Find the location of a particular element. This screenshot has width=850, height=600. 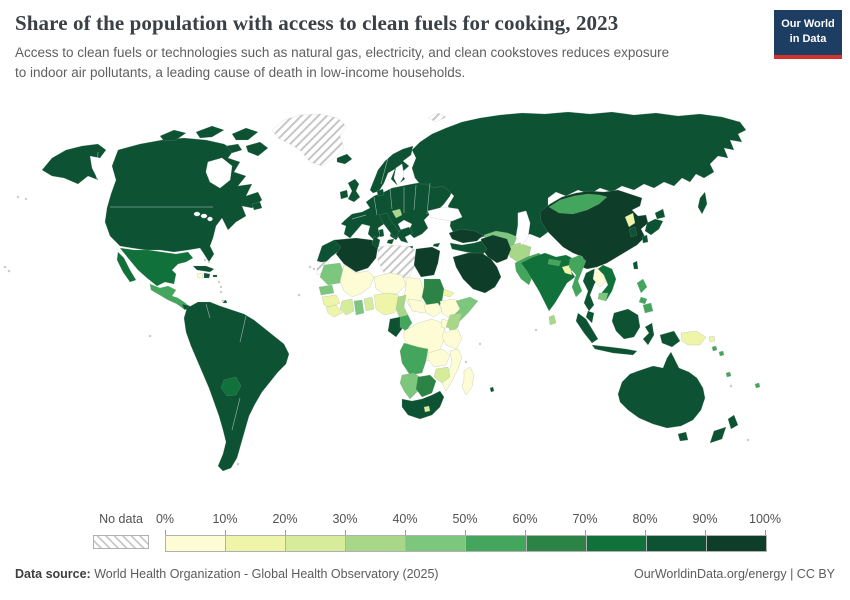

country-arabia is located at coordinates (477, 273).